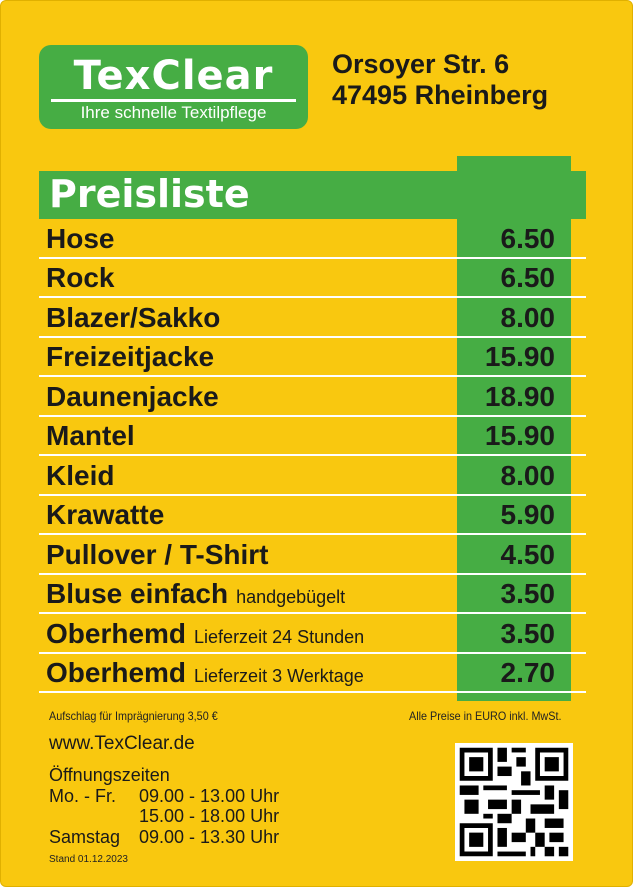  Describe the element at coordinates (421, 64) in the screenshot. I see `address-street: Orsoyer Str. 6` at that location.